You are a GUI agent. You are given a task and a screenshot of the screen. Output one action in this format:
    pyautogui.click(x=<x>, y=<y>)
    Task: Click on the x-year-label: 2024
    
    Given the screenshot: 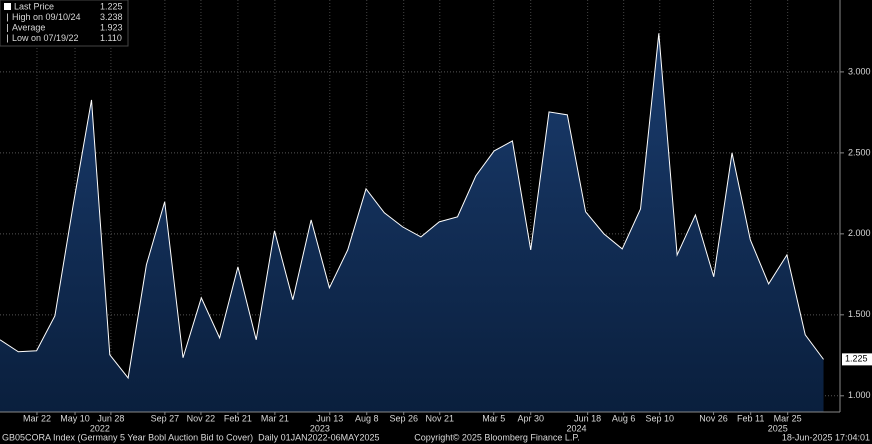 What is the action you would take?
    pyautogui.click(x=576, y=428)
    